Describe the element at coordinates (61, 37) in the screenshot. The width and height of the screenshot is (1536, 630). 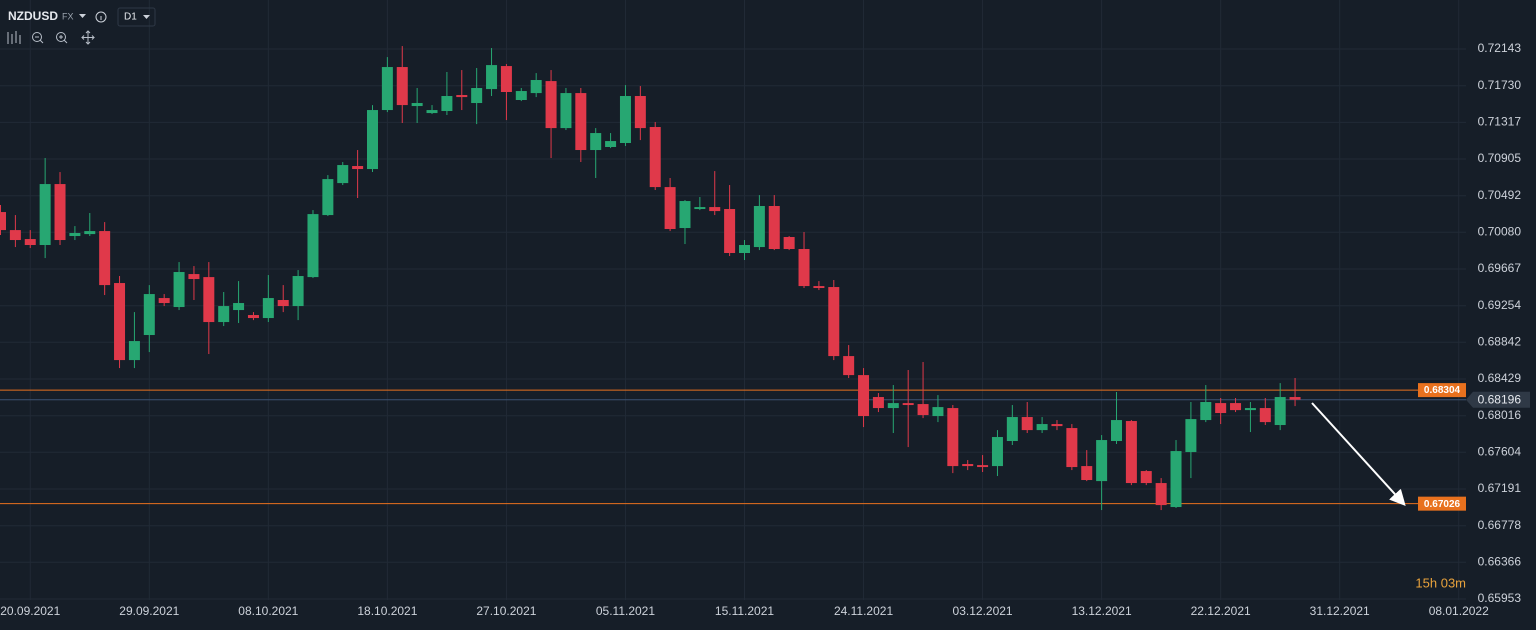
I see `zoom-in-icon` at that location.